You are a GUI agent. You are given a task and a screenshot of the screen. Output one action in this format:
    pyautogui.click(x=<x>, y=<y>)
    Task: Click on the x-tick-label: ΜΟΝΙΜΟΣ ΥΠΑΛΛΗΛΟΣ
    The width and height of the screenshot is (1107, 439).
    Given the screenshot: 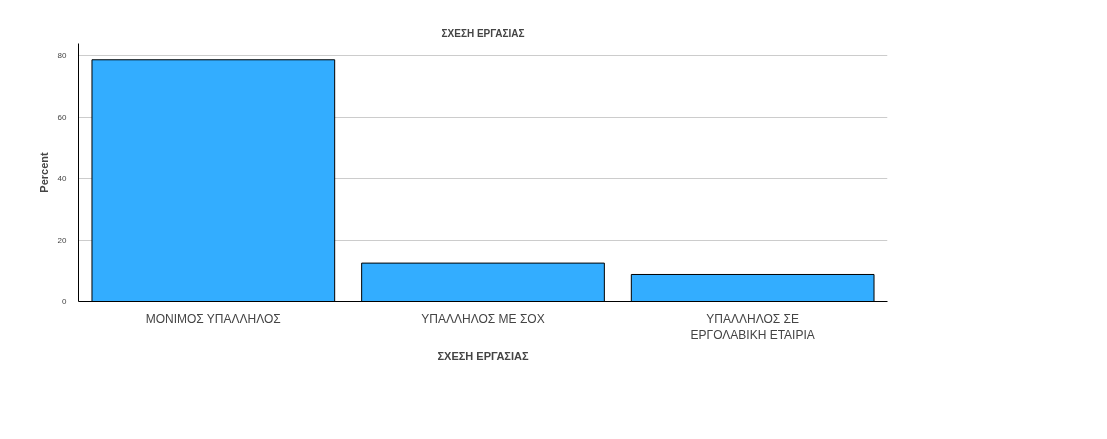 What is the action you would take?
    pyautogui.click(x=213, y=318)
    